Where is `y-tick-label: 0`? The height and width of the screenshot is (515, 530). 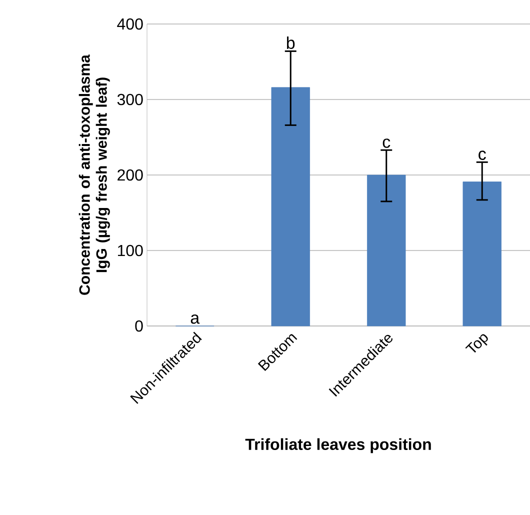
y-tick-label: 0 is located at coordinates (139, 326).